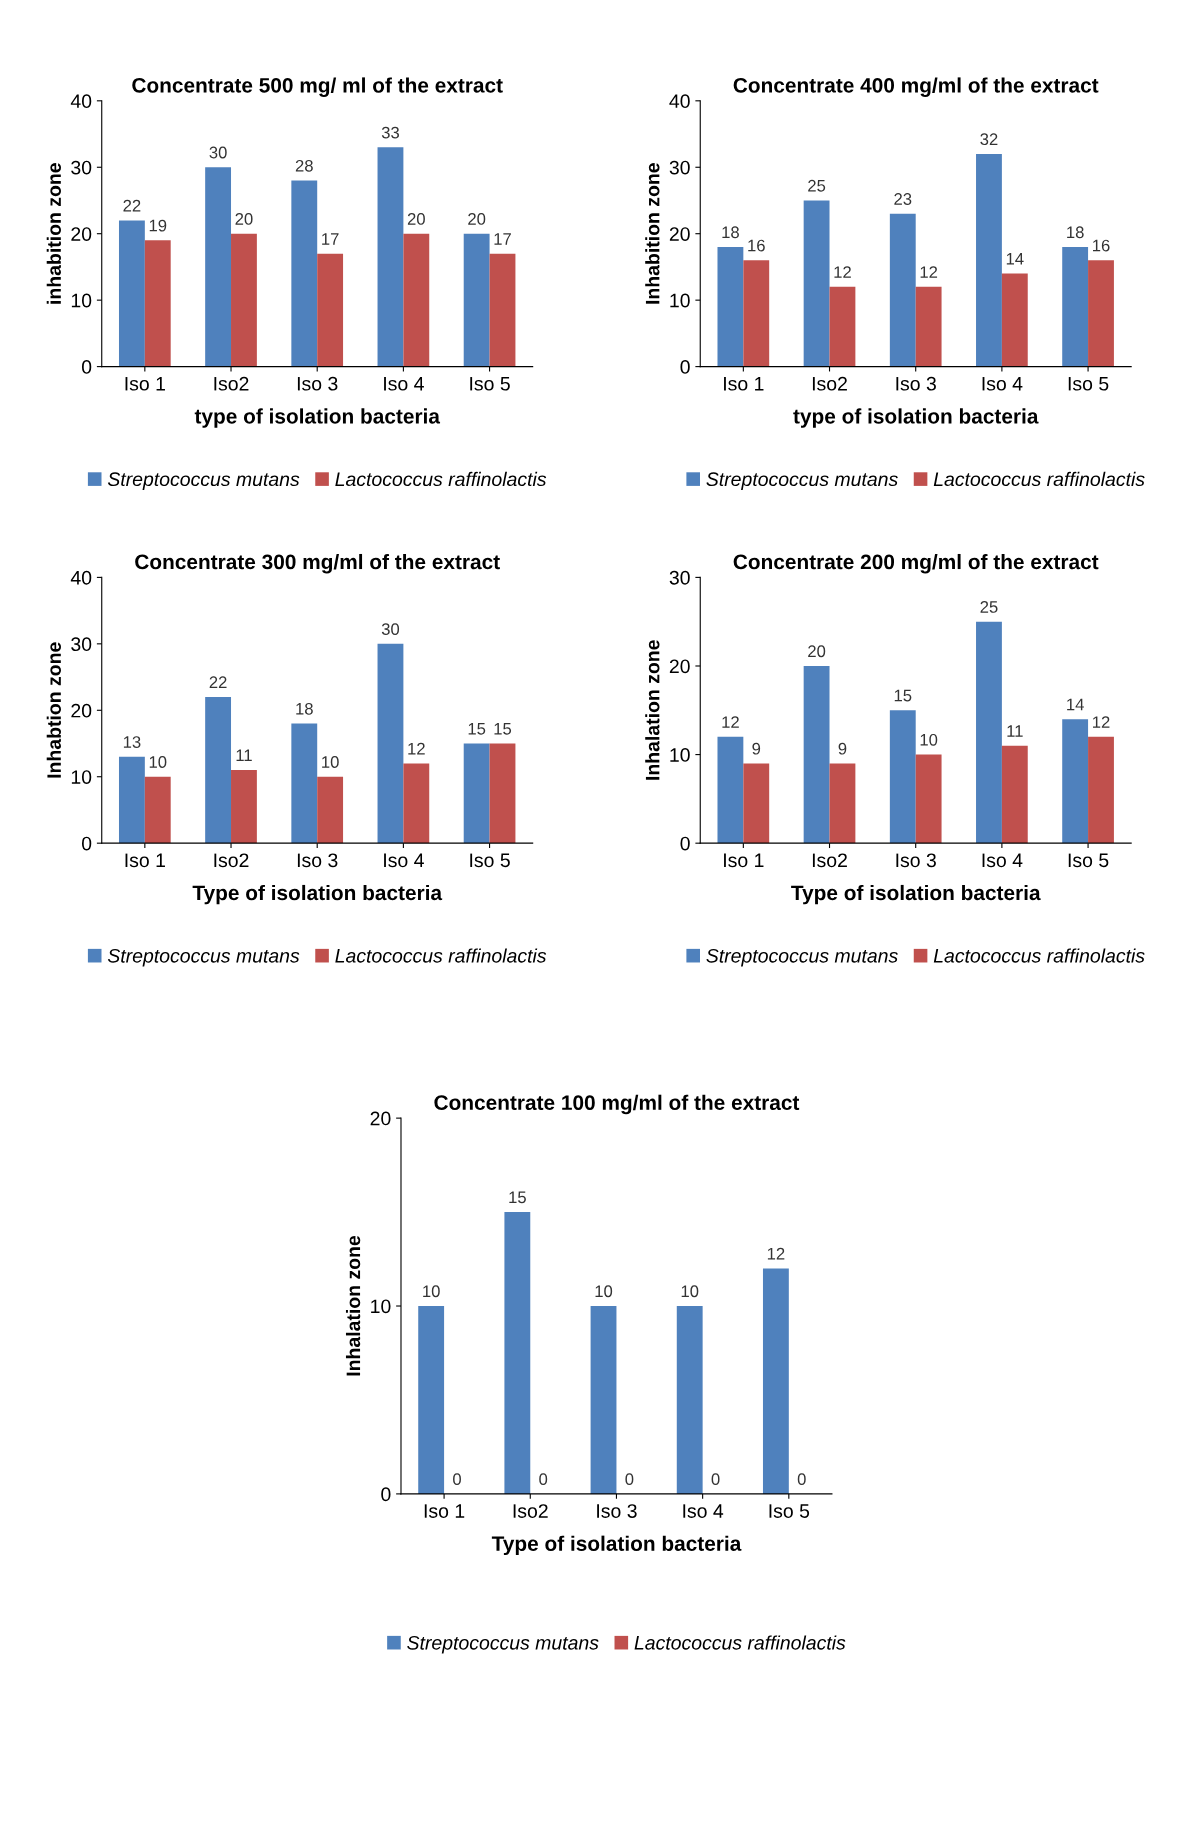  I want to click on y-axis-title: inhabition zone, so click(53, 233).